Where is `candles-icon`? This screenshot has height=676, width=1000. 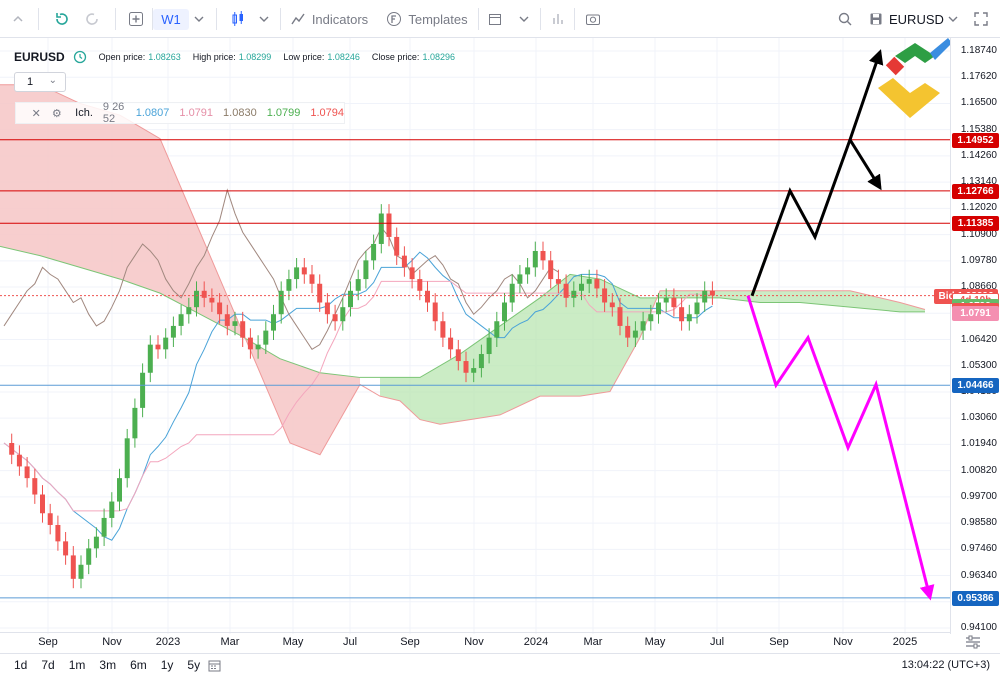 candles-icon is located at coordinates (238, 19).